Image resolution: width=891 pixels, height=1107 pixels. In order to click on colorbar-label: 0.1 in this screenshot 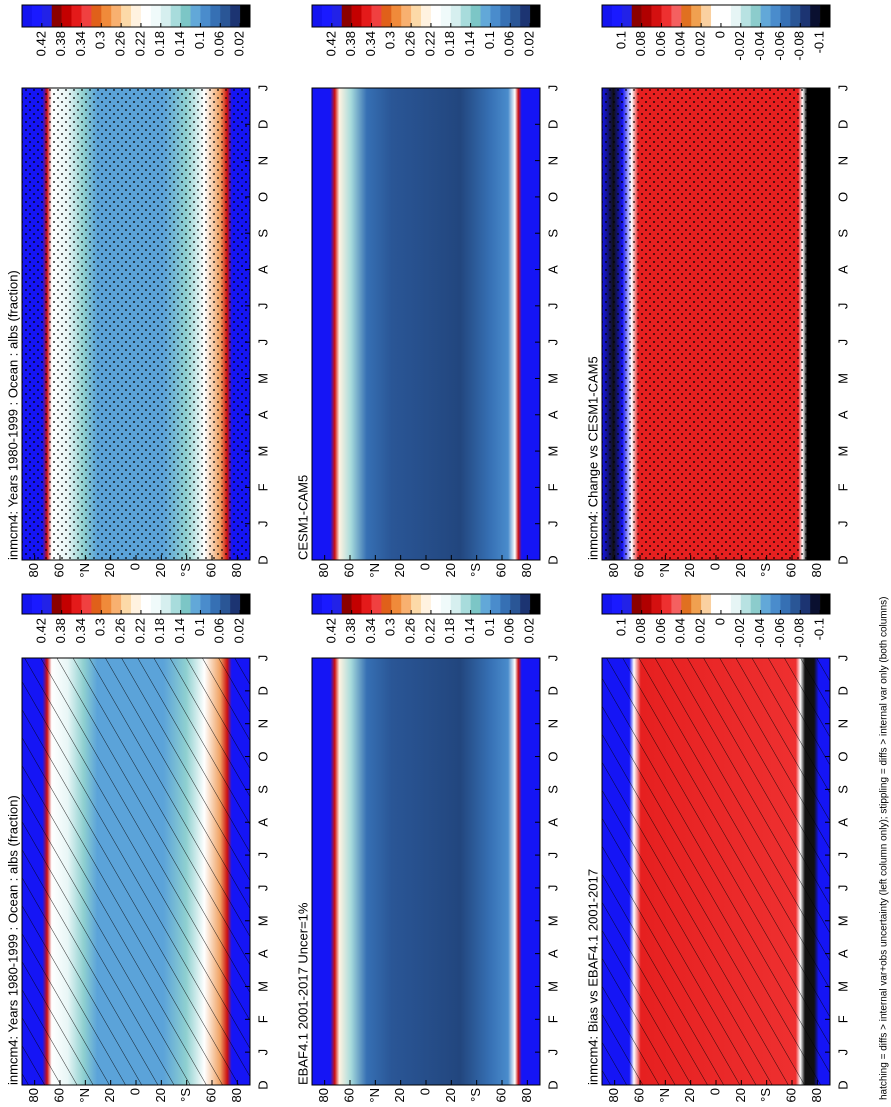, I will do `click(620, 40)`.